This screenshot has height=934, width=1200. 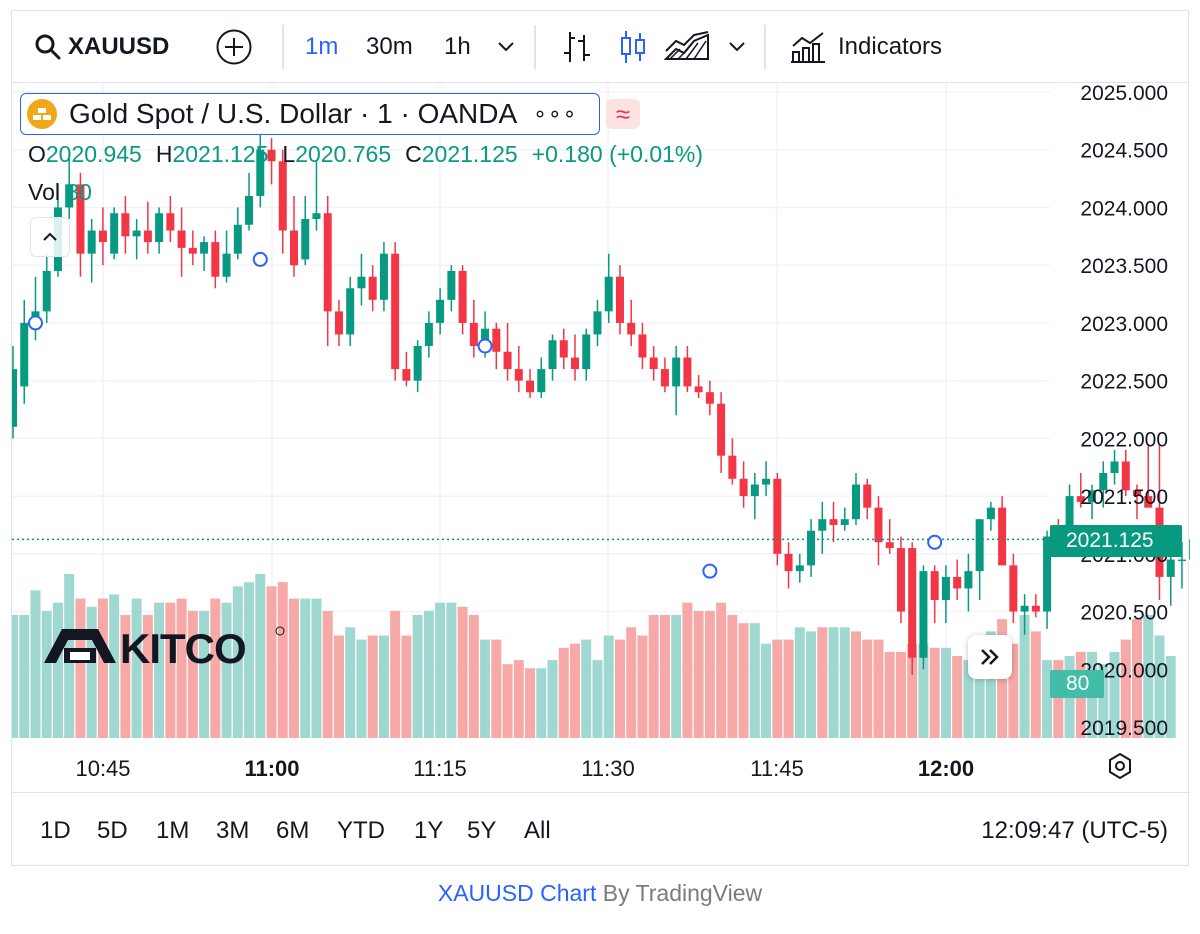 I want to click on chart-settings-button, so click(x=1120, y=768).